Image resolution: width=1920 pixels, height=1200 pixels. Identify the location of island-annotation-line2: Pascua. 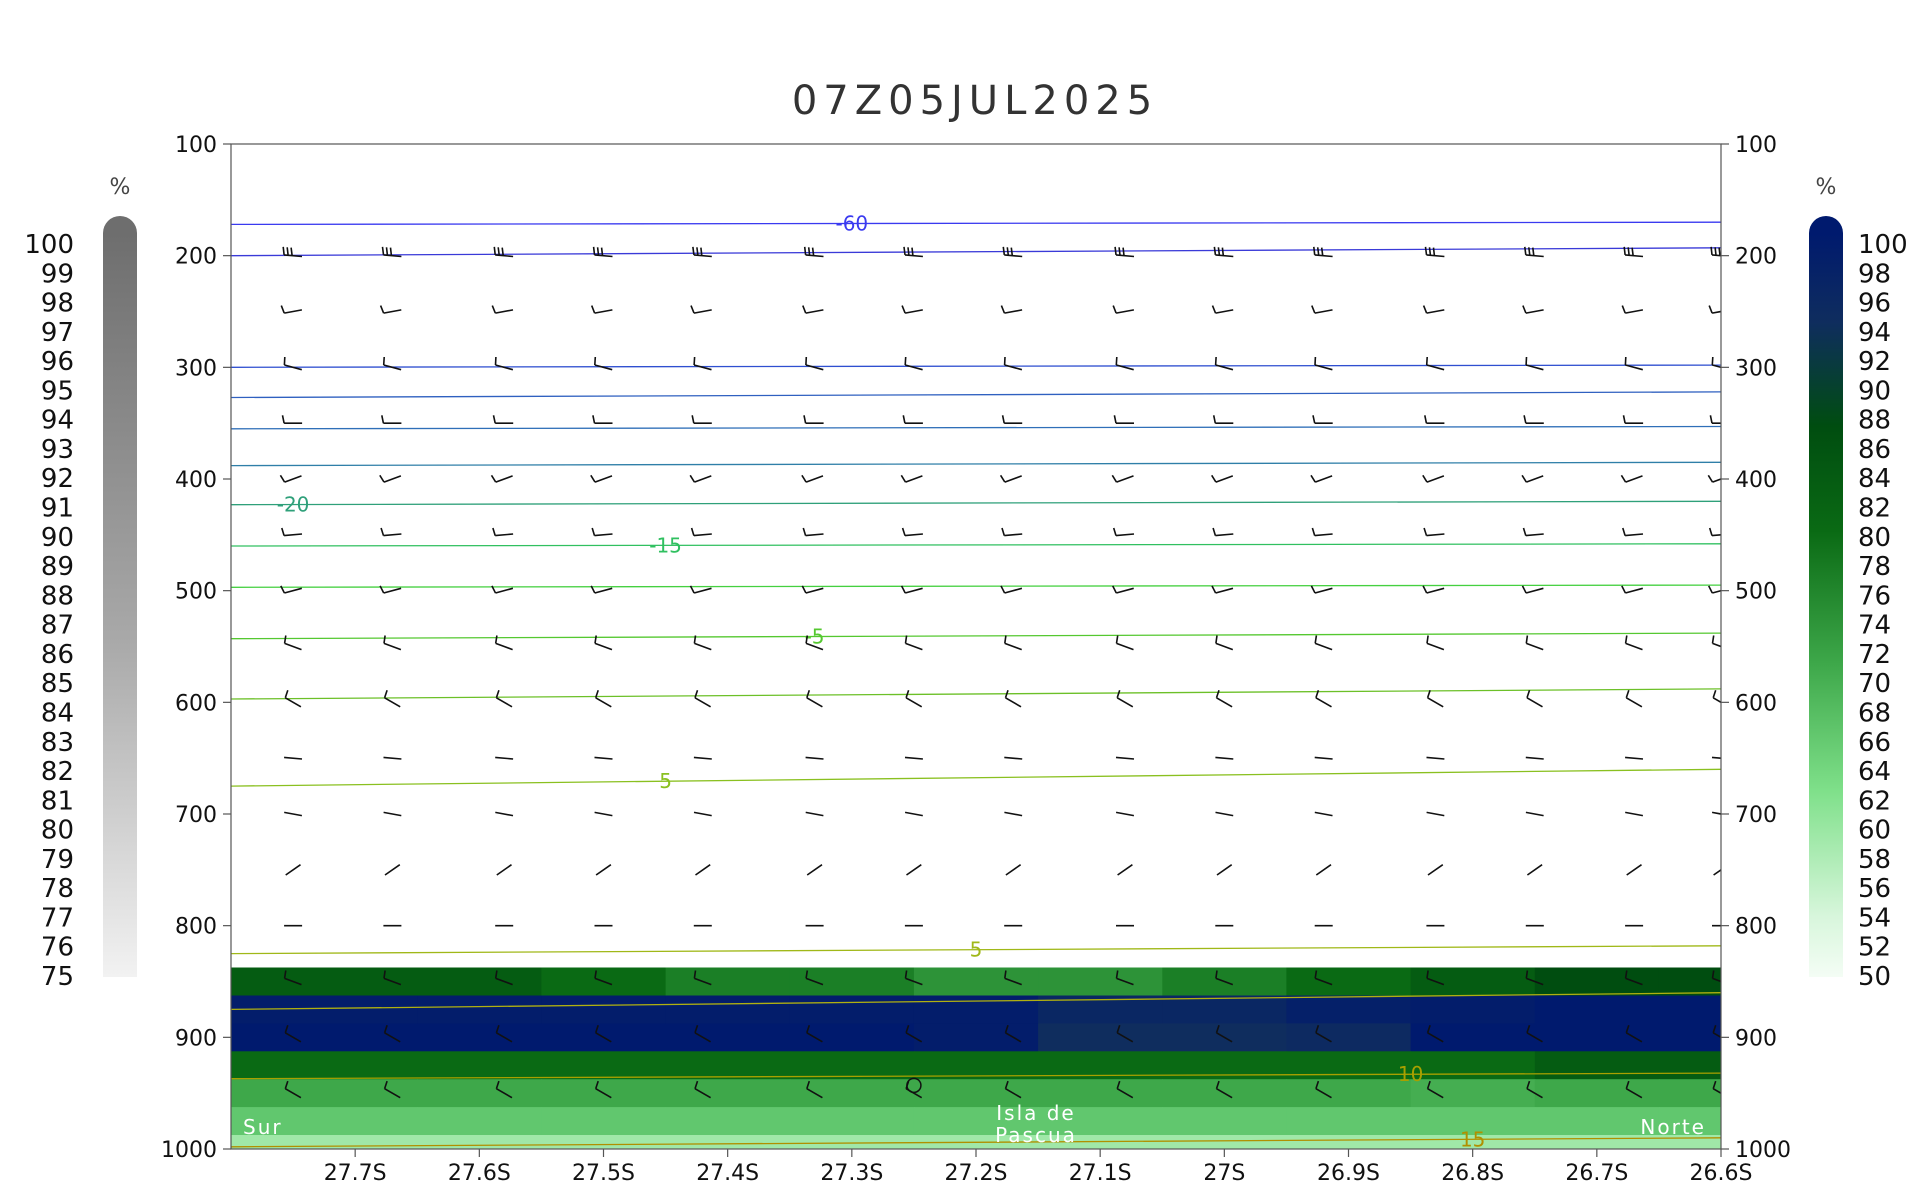
(1036, 1135).